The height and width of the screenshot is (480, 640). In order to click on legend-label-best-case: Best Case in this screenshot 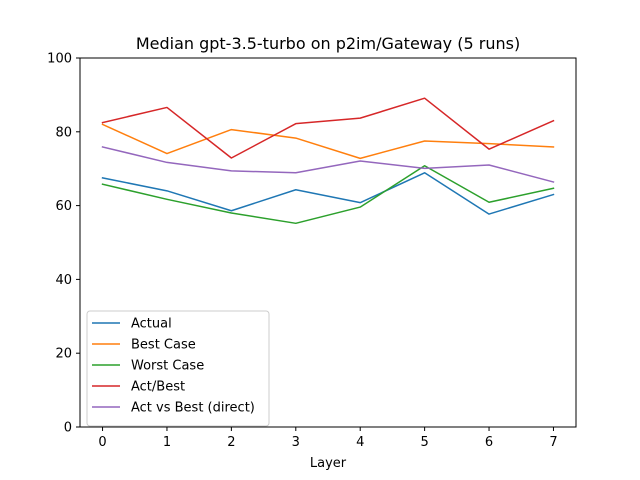, I will do `click(163, 345)`.